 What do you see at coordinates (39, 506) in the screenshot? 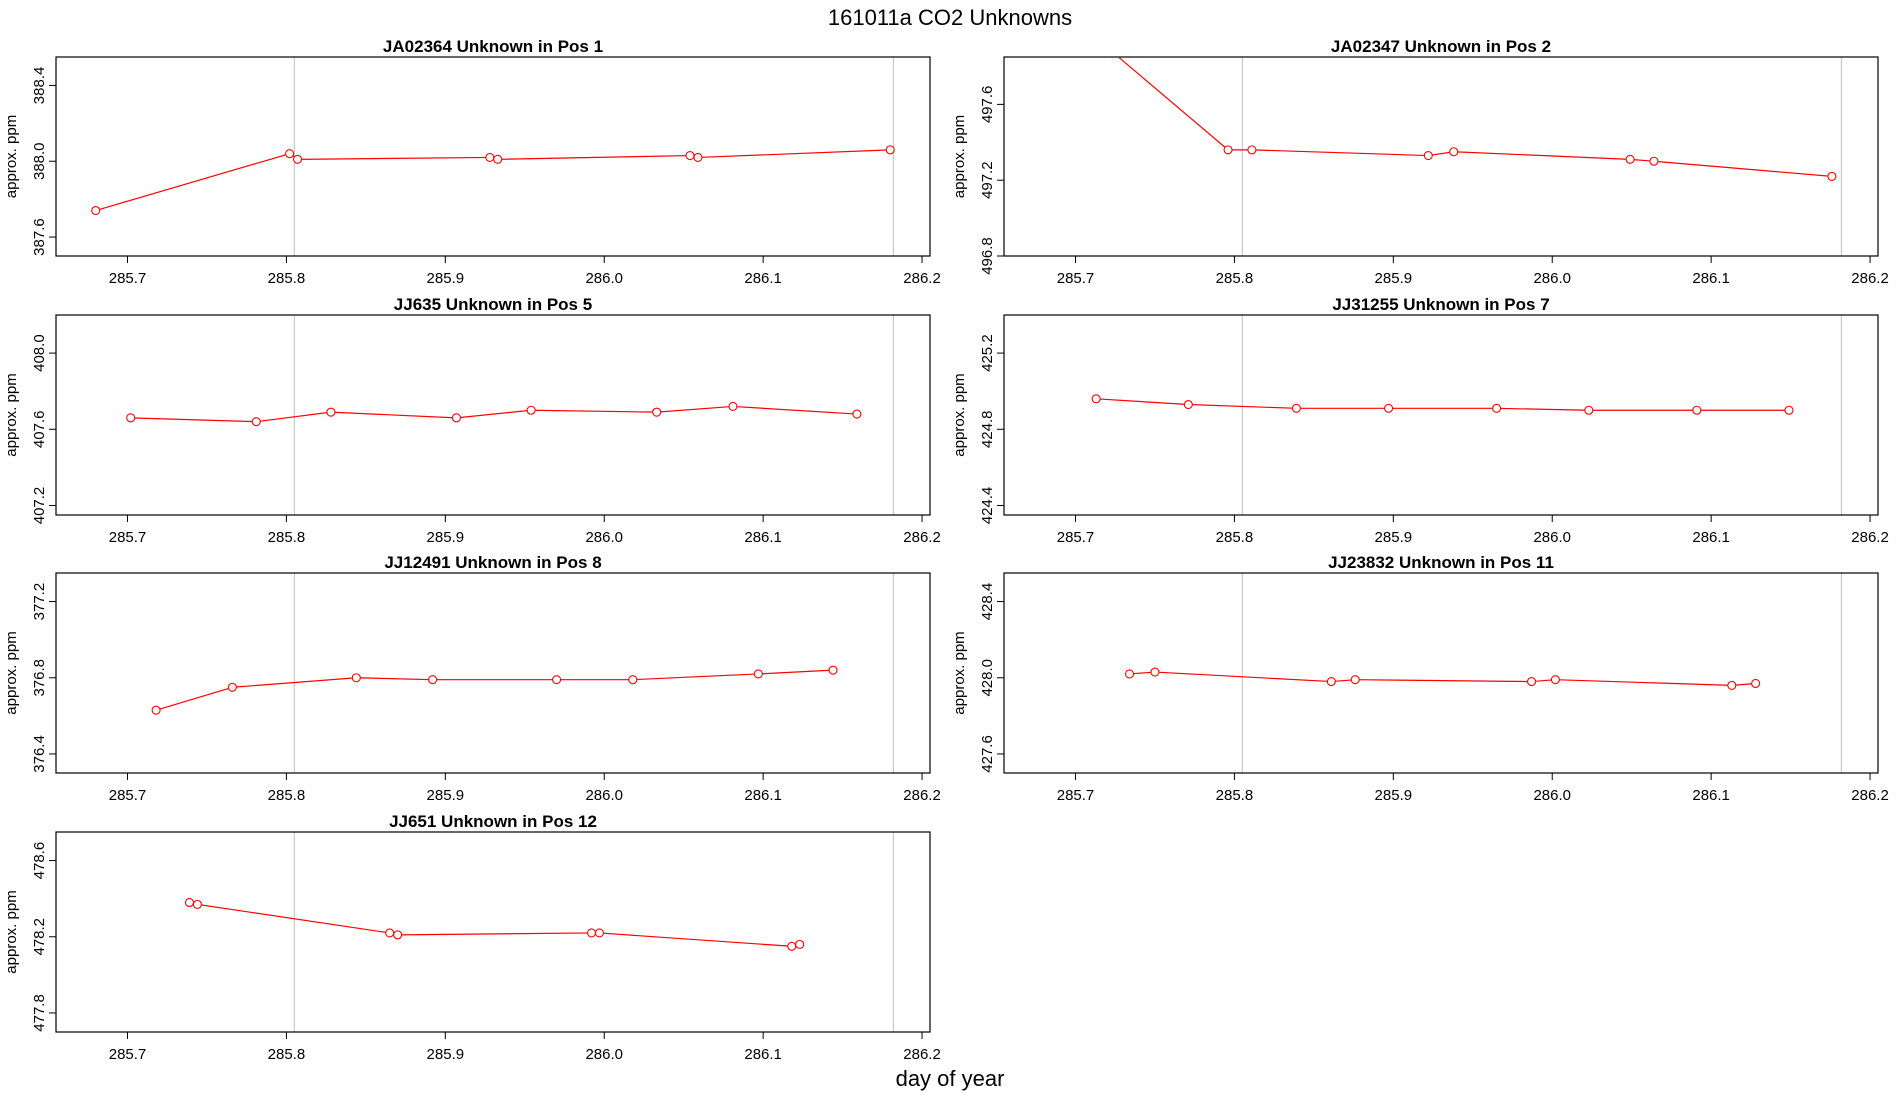
I see `y-tick-label: 407.2` at bounding box center [39, 506].